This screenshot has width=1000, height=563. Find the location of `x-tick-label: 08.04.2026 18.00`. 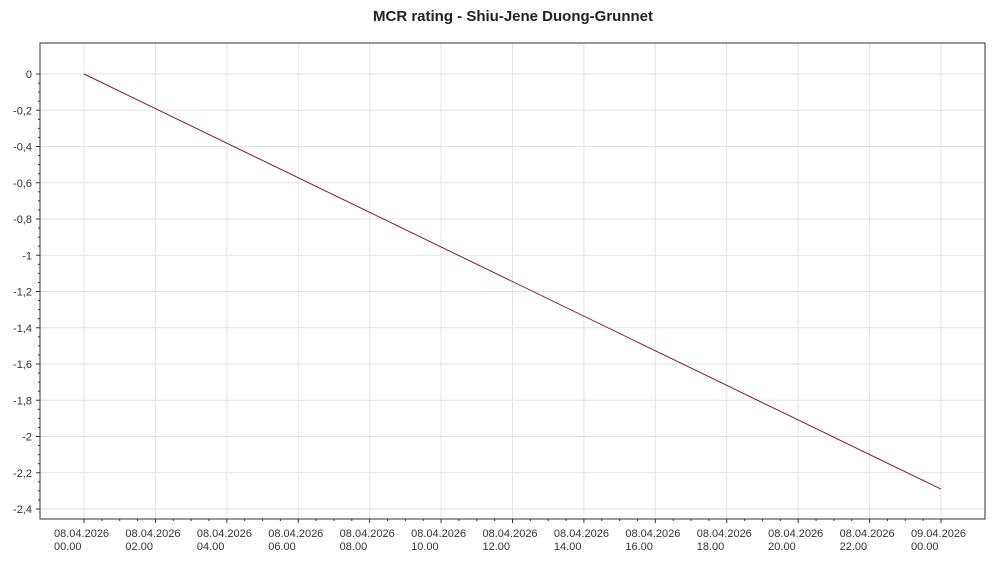

x-tick-label: 08.04.2026 18.00 is located at coordinates (724, 540).